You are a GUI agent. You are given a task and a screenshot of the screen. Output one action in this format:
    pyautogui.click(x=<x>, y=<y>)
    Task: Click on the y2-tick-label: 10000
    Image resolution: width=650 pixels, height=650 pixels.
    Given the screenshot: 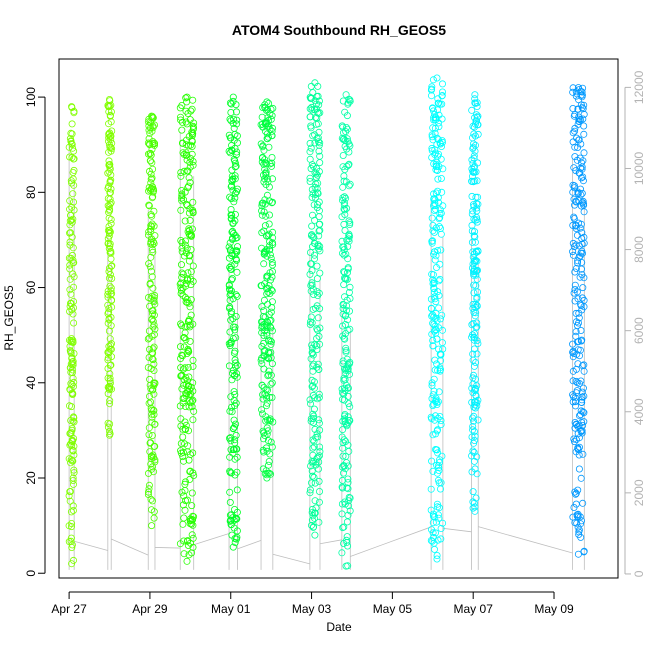 What is the action you would take?
    pyautogui.click(x=639, y=168)
    